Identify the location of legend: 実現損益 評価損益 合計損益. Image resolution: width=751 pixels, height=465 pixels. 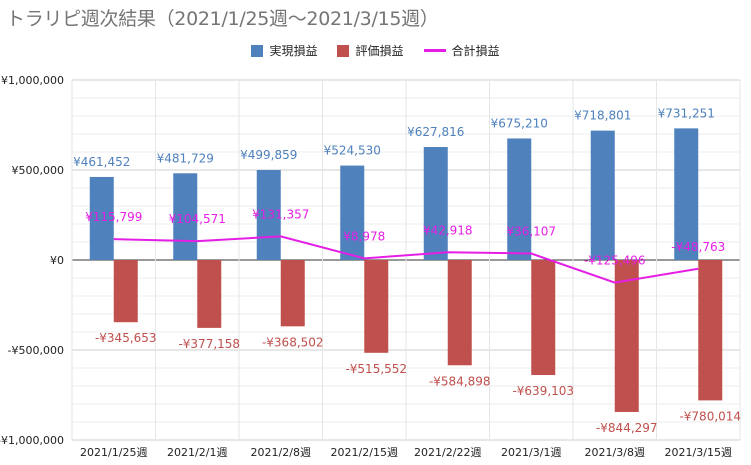
(375, 50).